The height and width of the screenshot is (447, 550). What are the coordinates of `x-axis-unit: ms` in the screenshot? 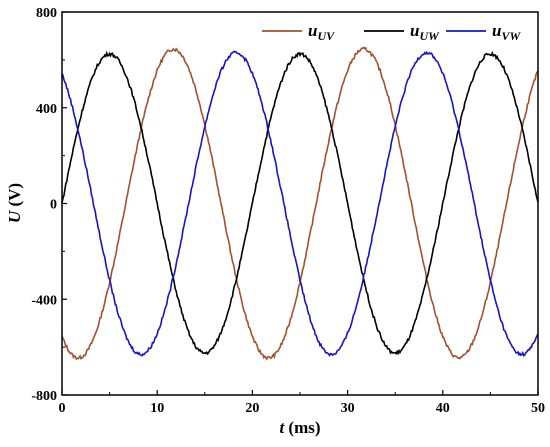 It's located at (304, 427).